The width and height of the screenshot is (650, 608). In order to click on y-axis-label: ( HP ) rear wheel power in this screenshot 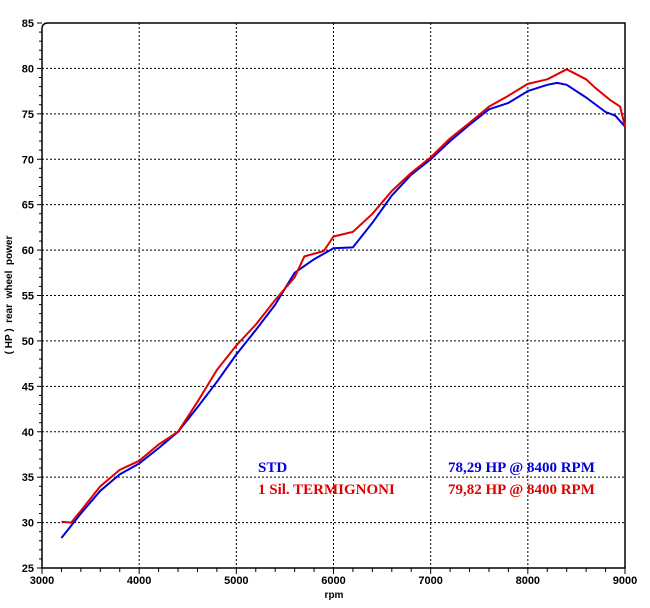, I will do `click(9, 295)`.